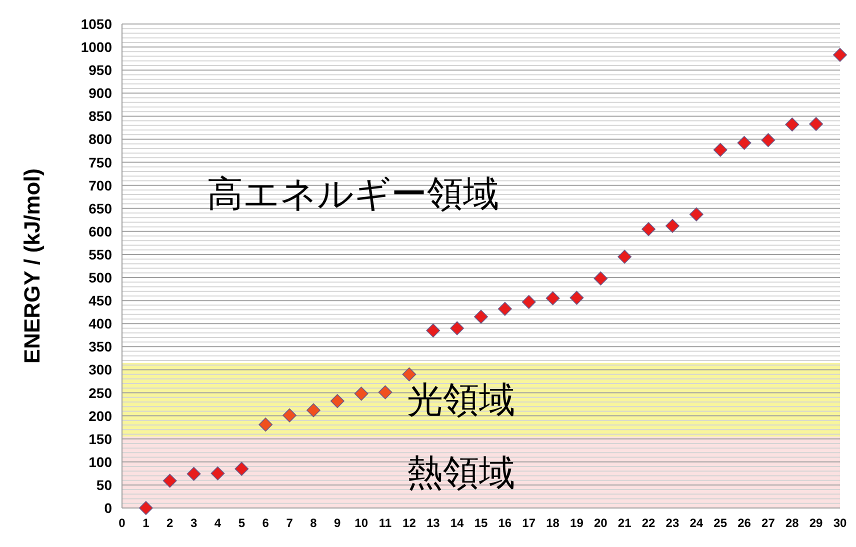 The width and height of the screenshot is (856, 547). What do you see at coordinates (745, 523) in the screenshot?
I see `x-tick-label: 26` at bounding box center [745, 523].